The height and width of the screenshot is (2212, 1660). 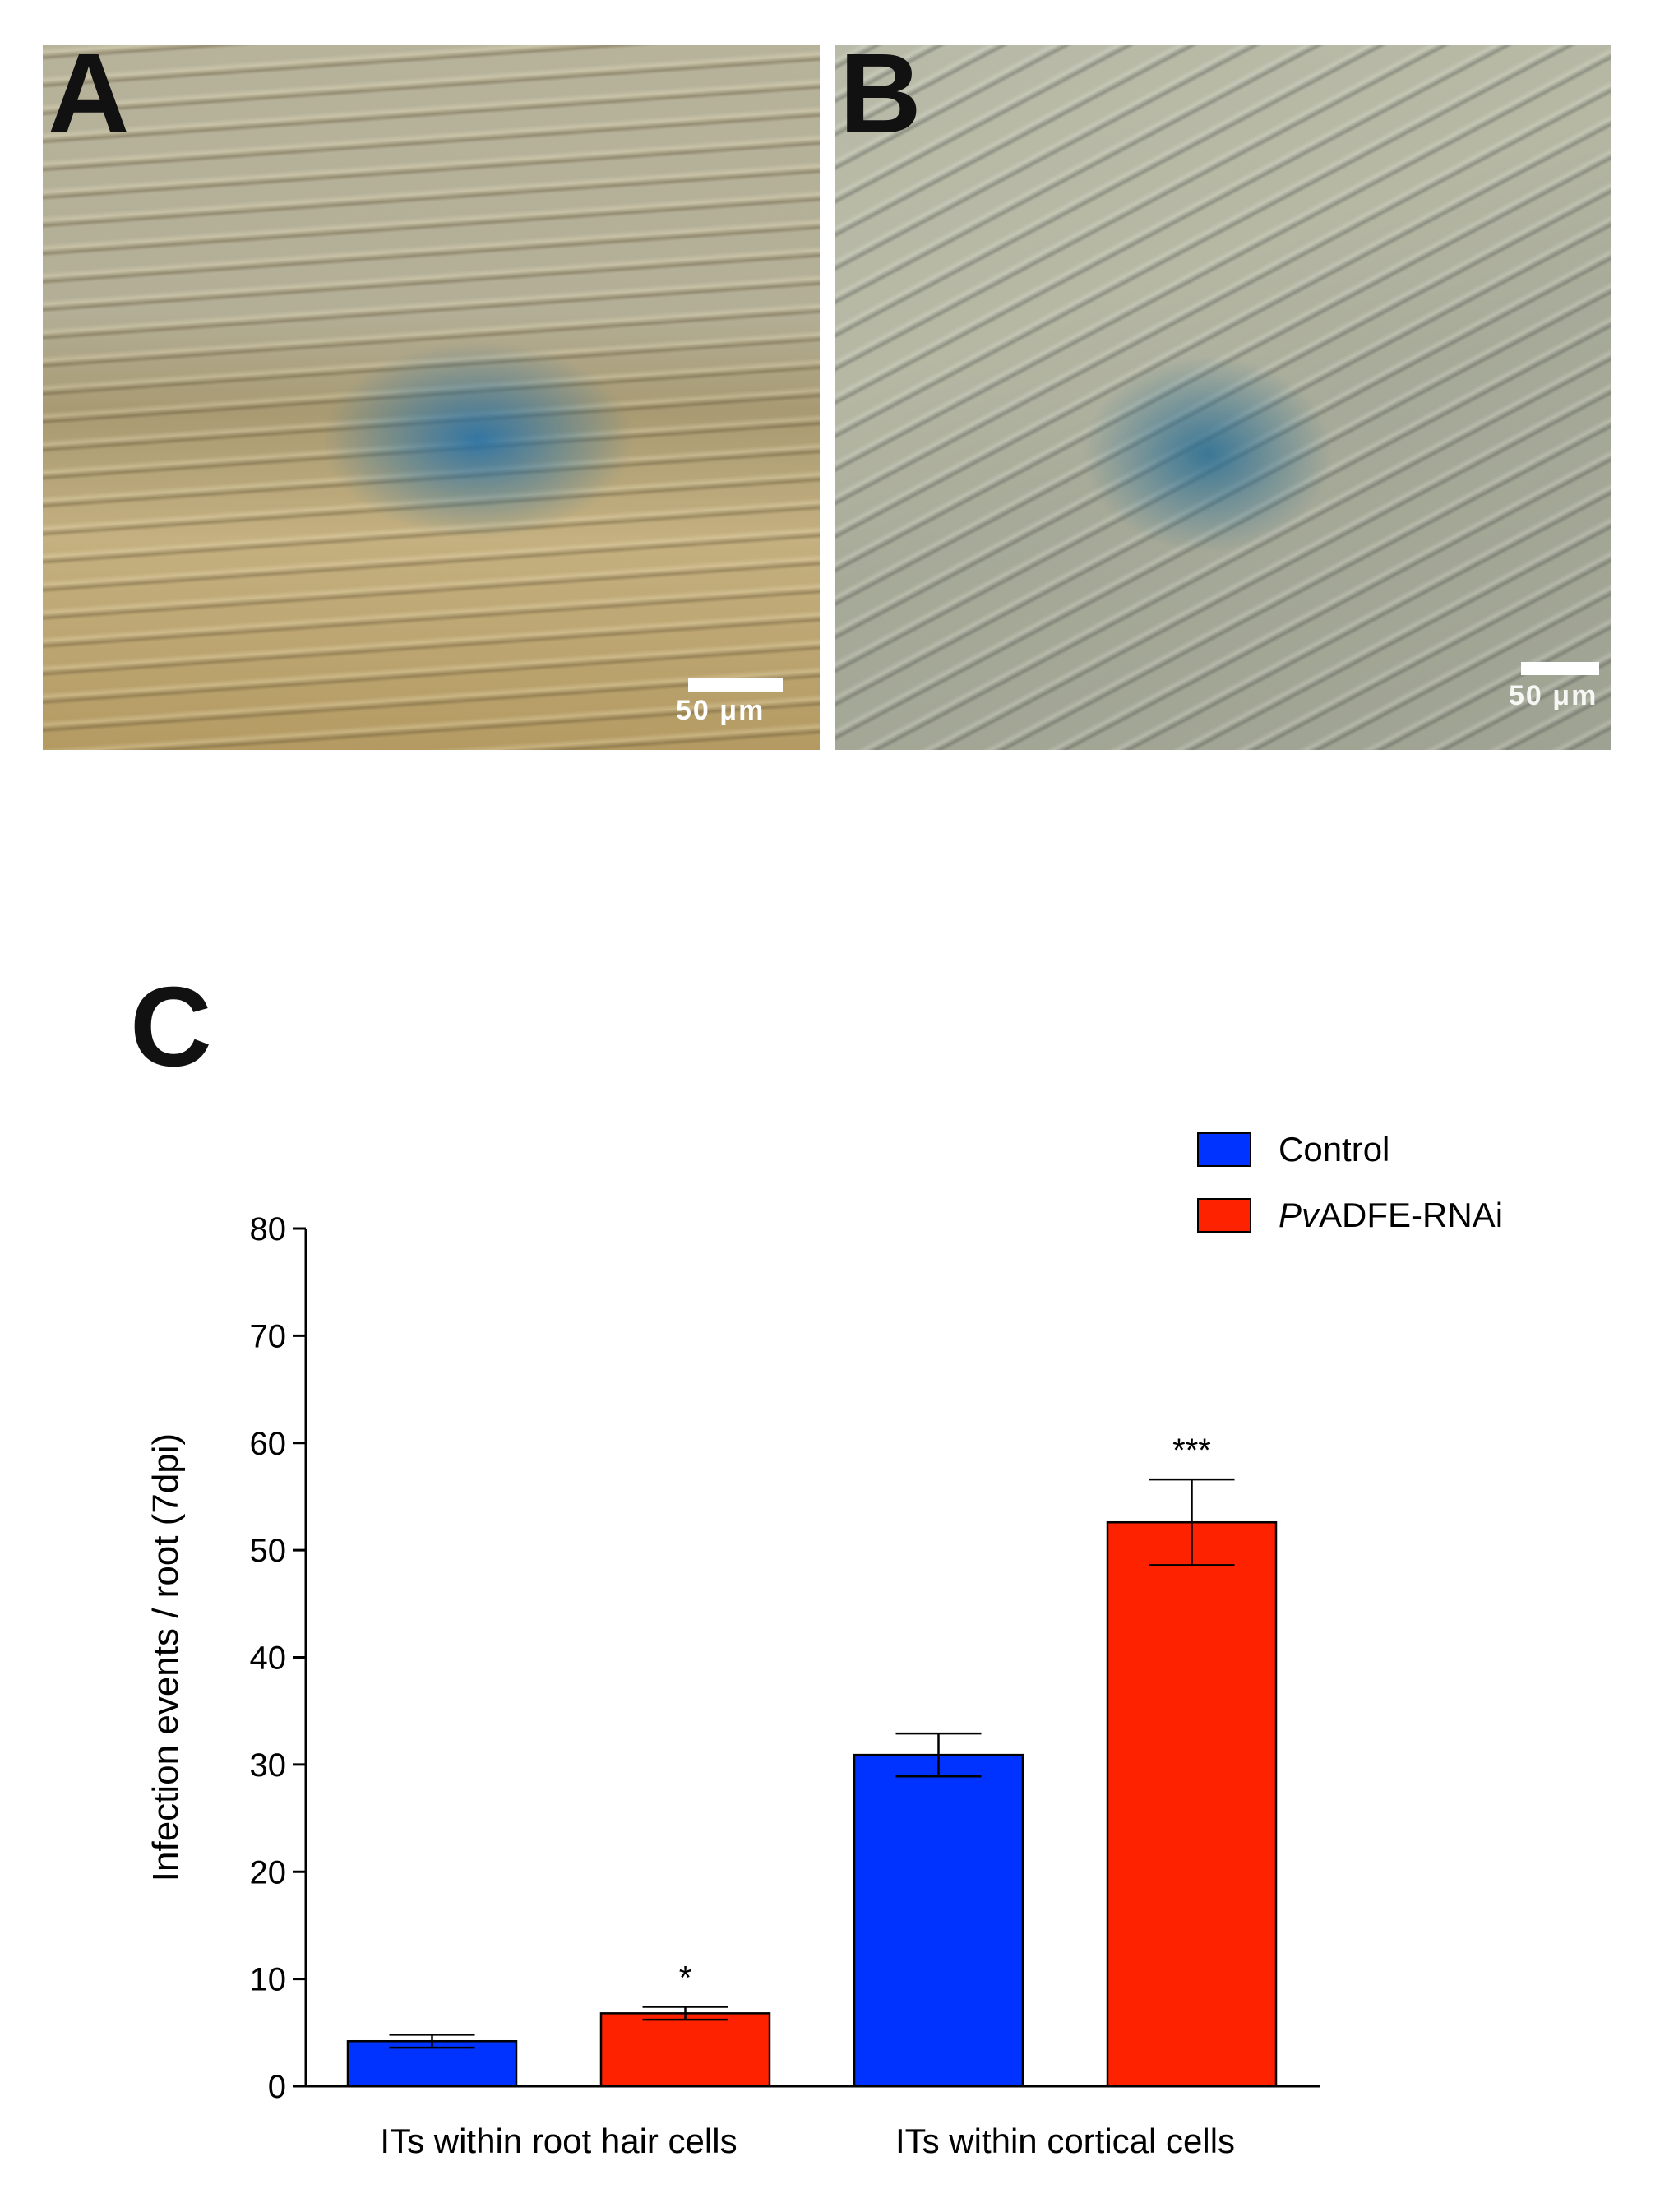 I want to click on micrograph-panel-b: B 50 μm, so click(x=1223, y=397).